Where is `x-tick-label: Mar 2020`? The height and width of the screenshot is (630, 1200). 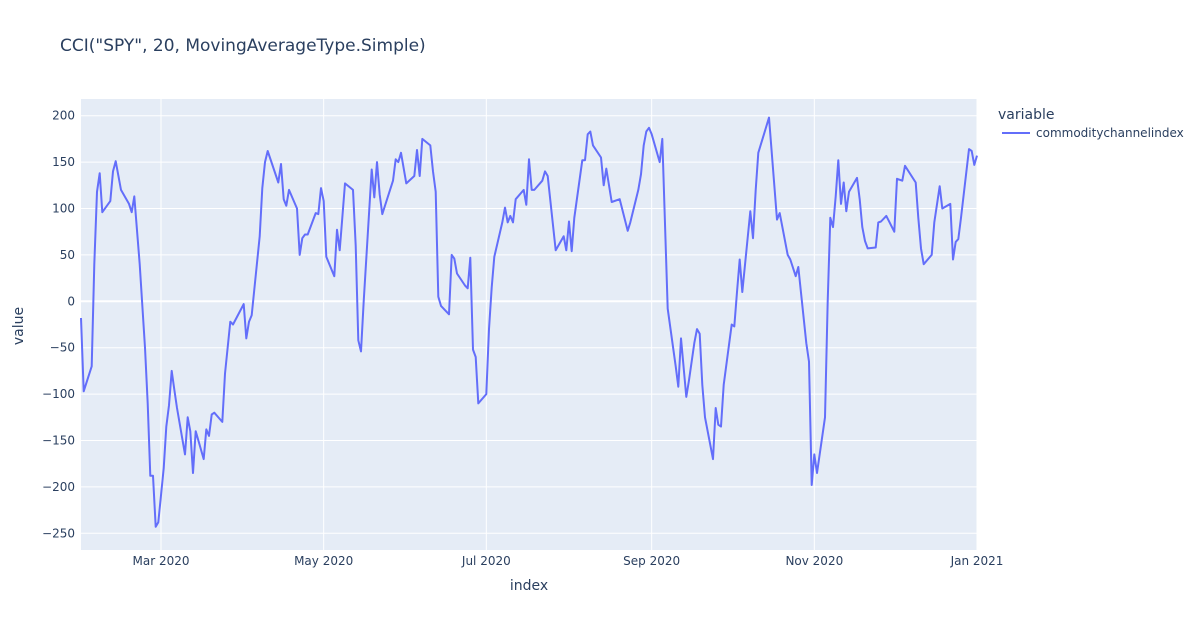
x-tick-label: Mar 2020 is located at coordinates (161, 561).